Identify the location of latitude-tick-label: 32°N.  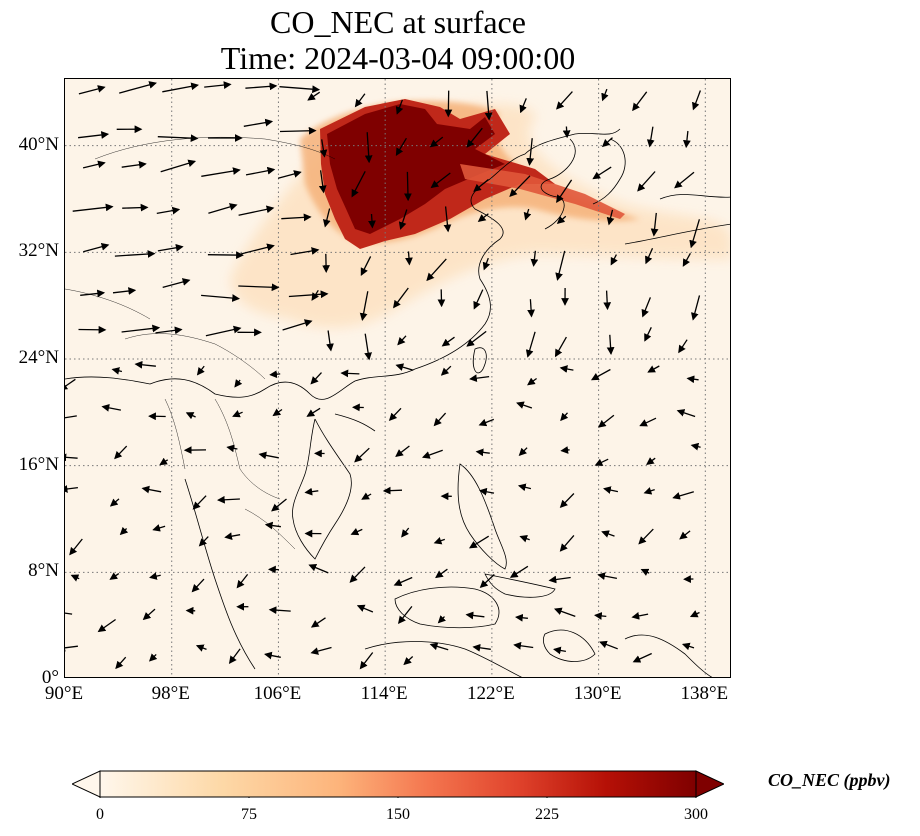
(38, 251).